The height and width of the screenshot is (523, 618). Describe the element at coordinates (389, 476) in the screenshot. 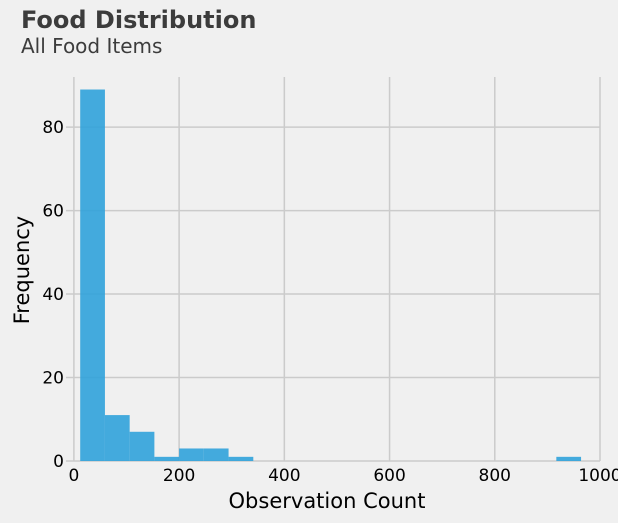

I see `x-tick-label: 600` at that location.